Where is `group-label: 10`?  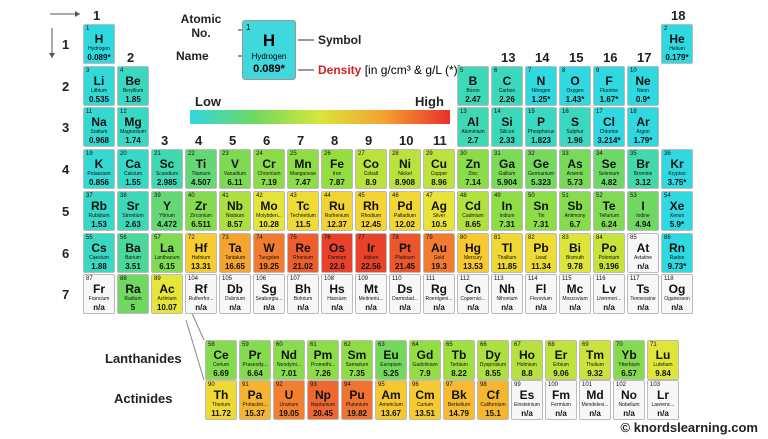 group-label: 10 is located at coordinates (406, 141).